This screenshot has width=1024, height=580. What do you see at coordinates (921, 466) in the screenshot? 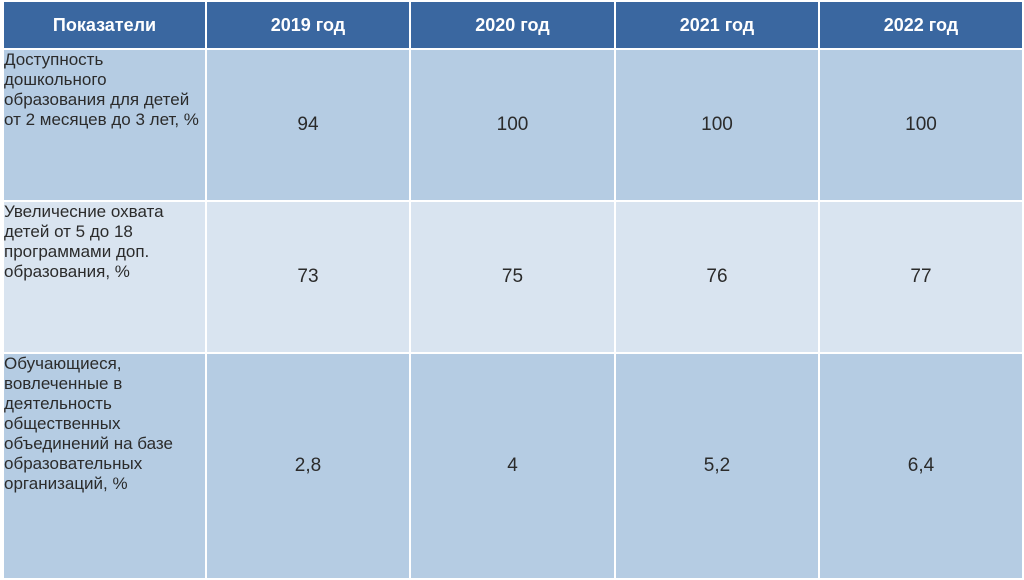
I see `value-cell: 6,4` at bounding box center [921, 466].